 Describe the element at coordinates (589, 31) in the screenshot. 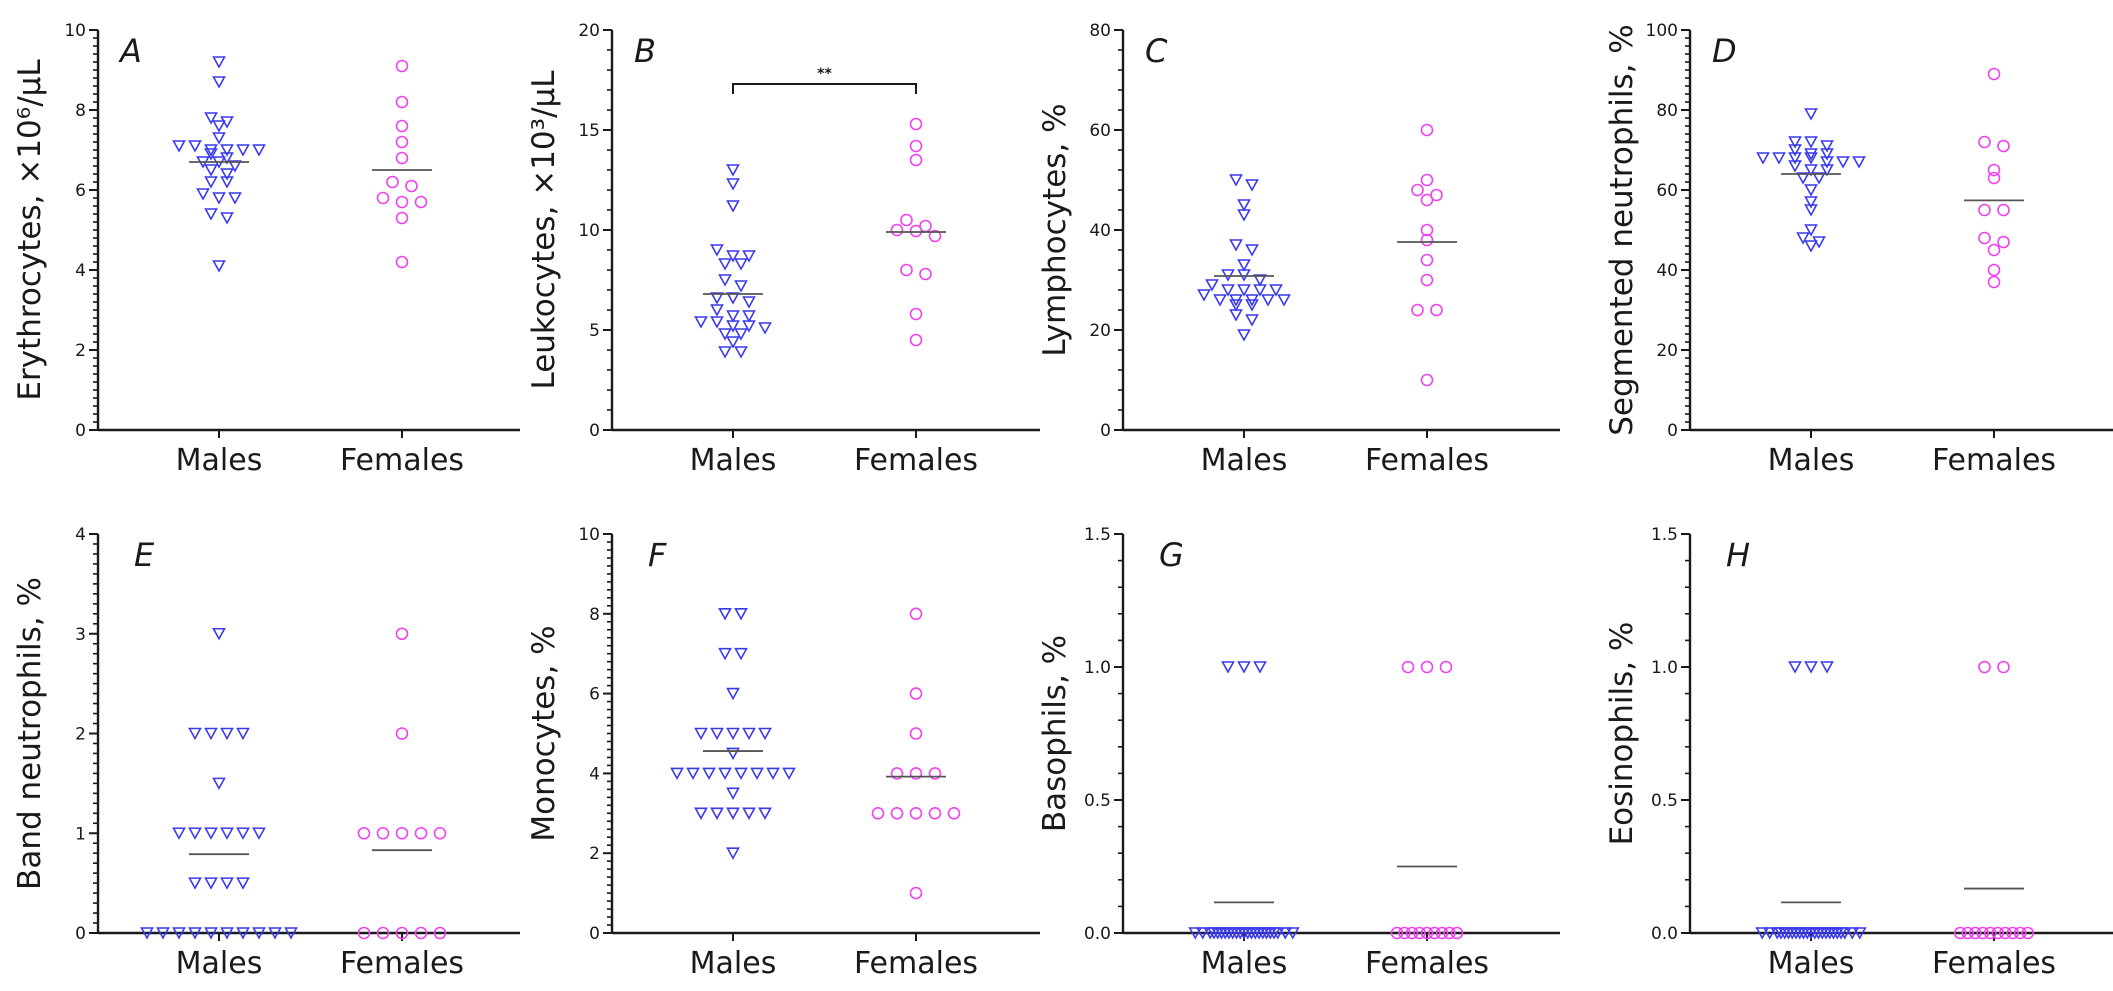

I see `y-tick-label: 20` at that location.